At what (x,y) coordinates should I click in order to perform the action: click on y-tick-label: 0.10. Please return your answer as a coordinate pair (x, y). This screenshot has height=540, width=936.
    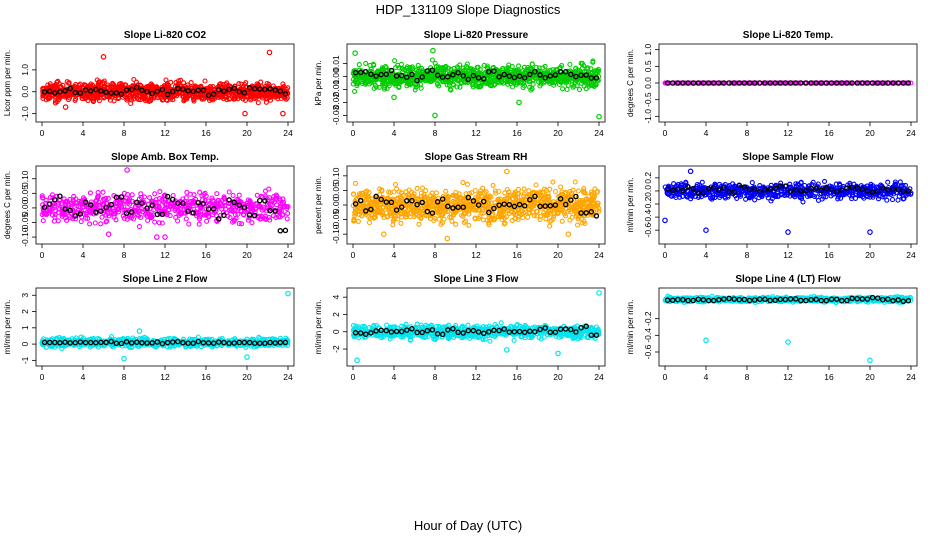
    Looking at the image, I should click on (336, 175).